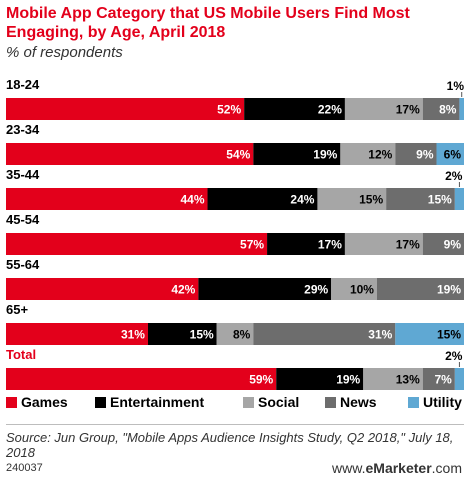 The height and width of the screenshot is (481, 470). I want to click on category-label: Total, so click(21, 354).